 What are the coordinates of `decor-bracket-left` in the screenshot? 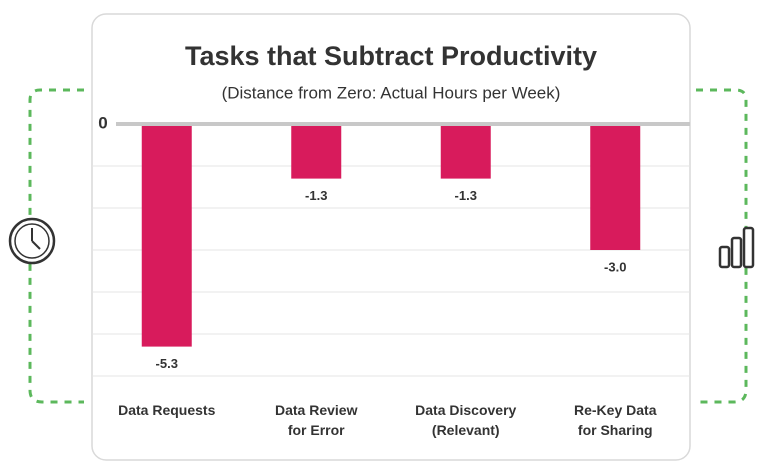 It's located at (56, 246).